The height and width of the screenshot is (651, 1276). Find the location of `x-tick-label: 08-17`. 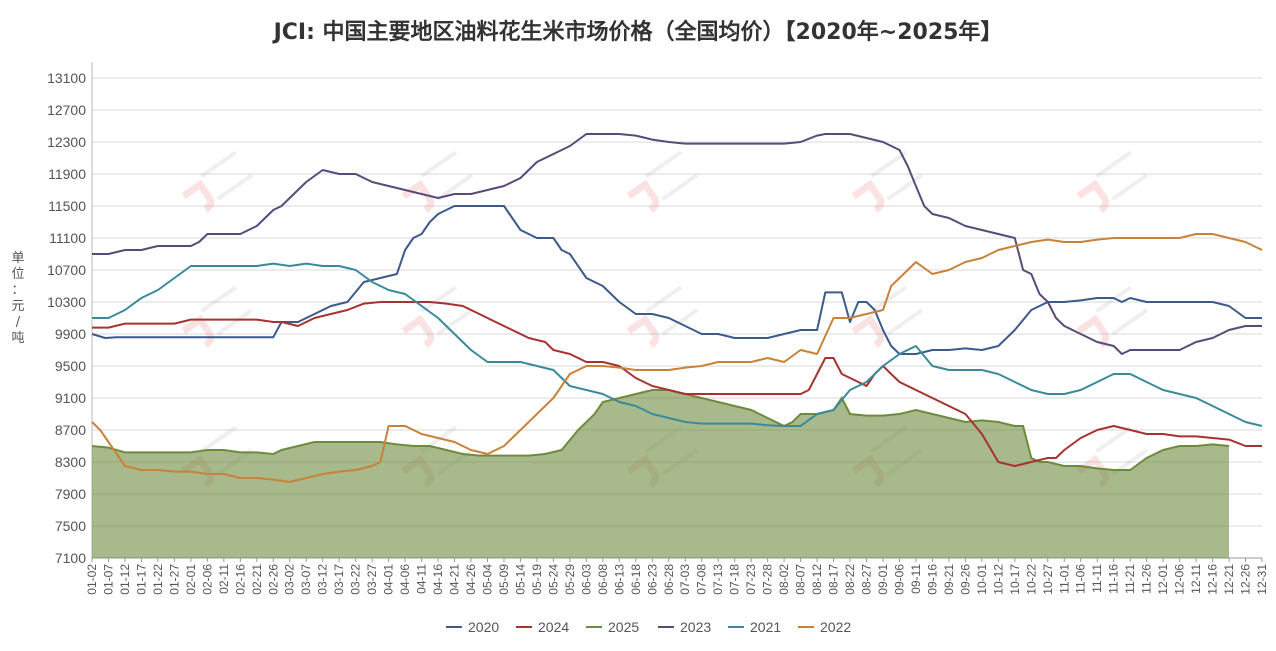

x-tick-label: 08-17 is located at coordinates (834, 579).